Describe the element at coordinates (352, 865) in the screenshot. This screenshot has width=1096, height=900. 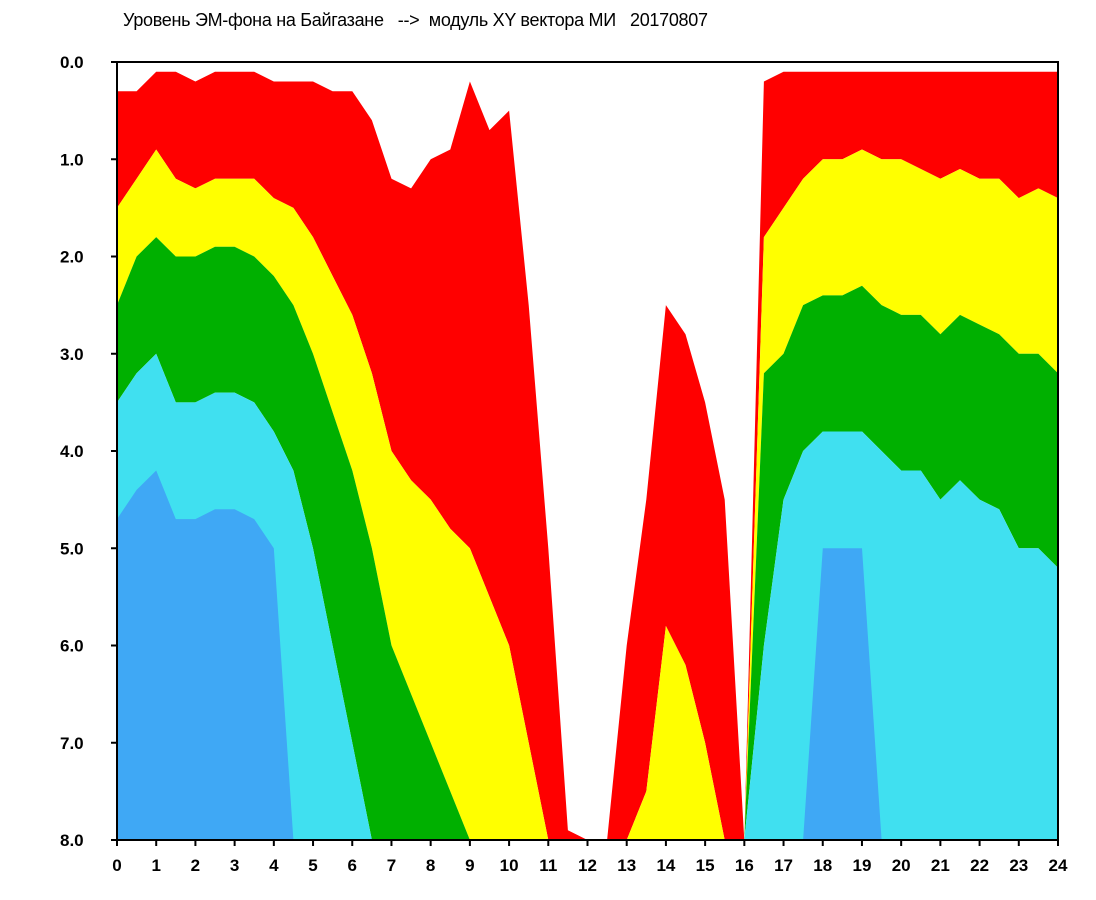
I see `x-tick-label: 6` at that location.